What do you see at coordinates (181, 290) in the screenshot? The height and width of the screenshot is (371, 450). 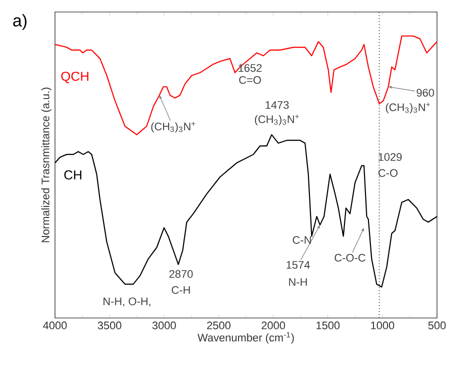 I see `annotation: C-H` at bounding box center [181, 290].